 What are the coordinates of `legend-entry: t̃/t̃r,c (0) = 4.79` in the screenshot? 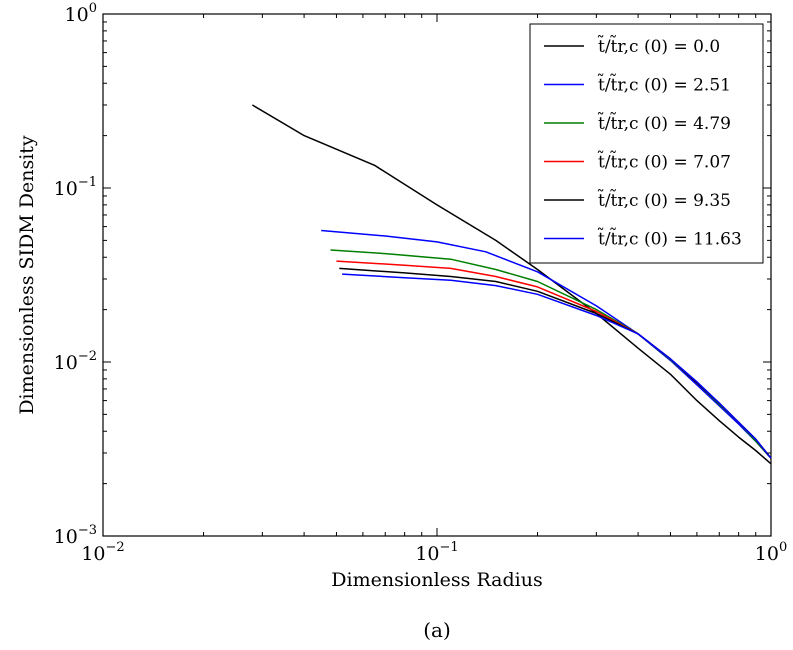 It's located at (664, 123).